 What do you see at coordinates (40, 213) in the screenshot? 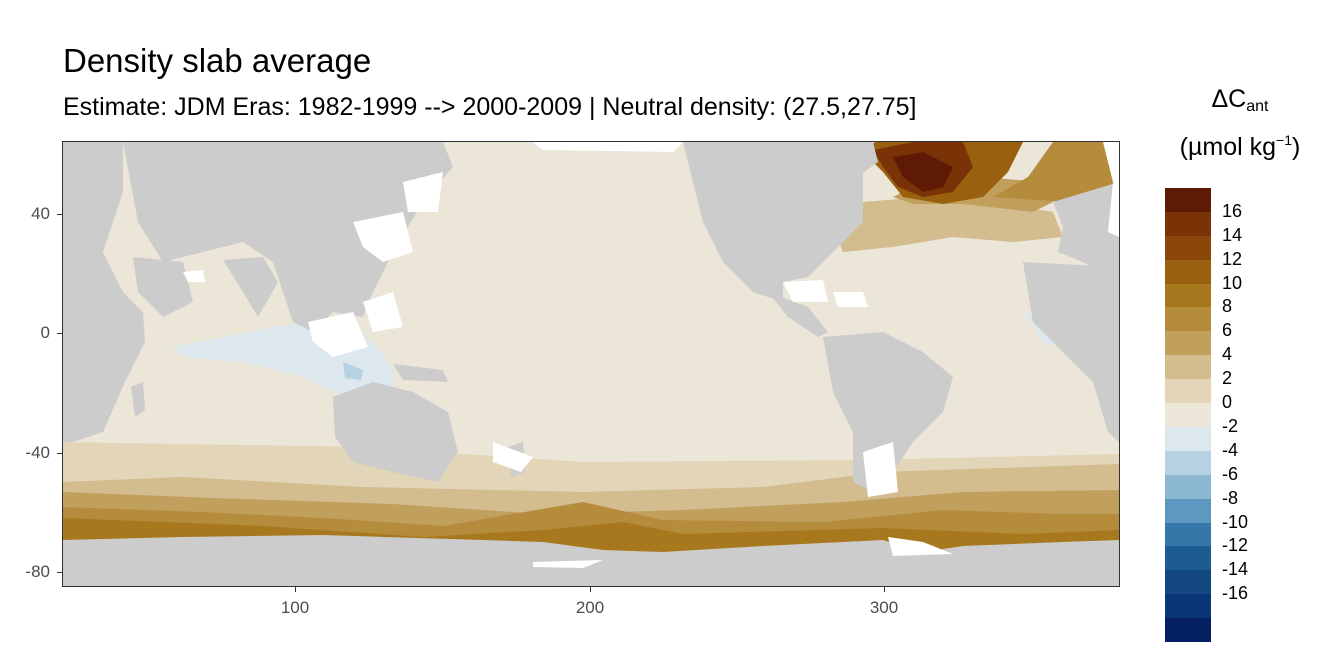
I see `y-tick-40: 40` at bounding box center [40, 213].